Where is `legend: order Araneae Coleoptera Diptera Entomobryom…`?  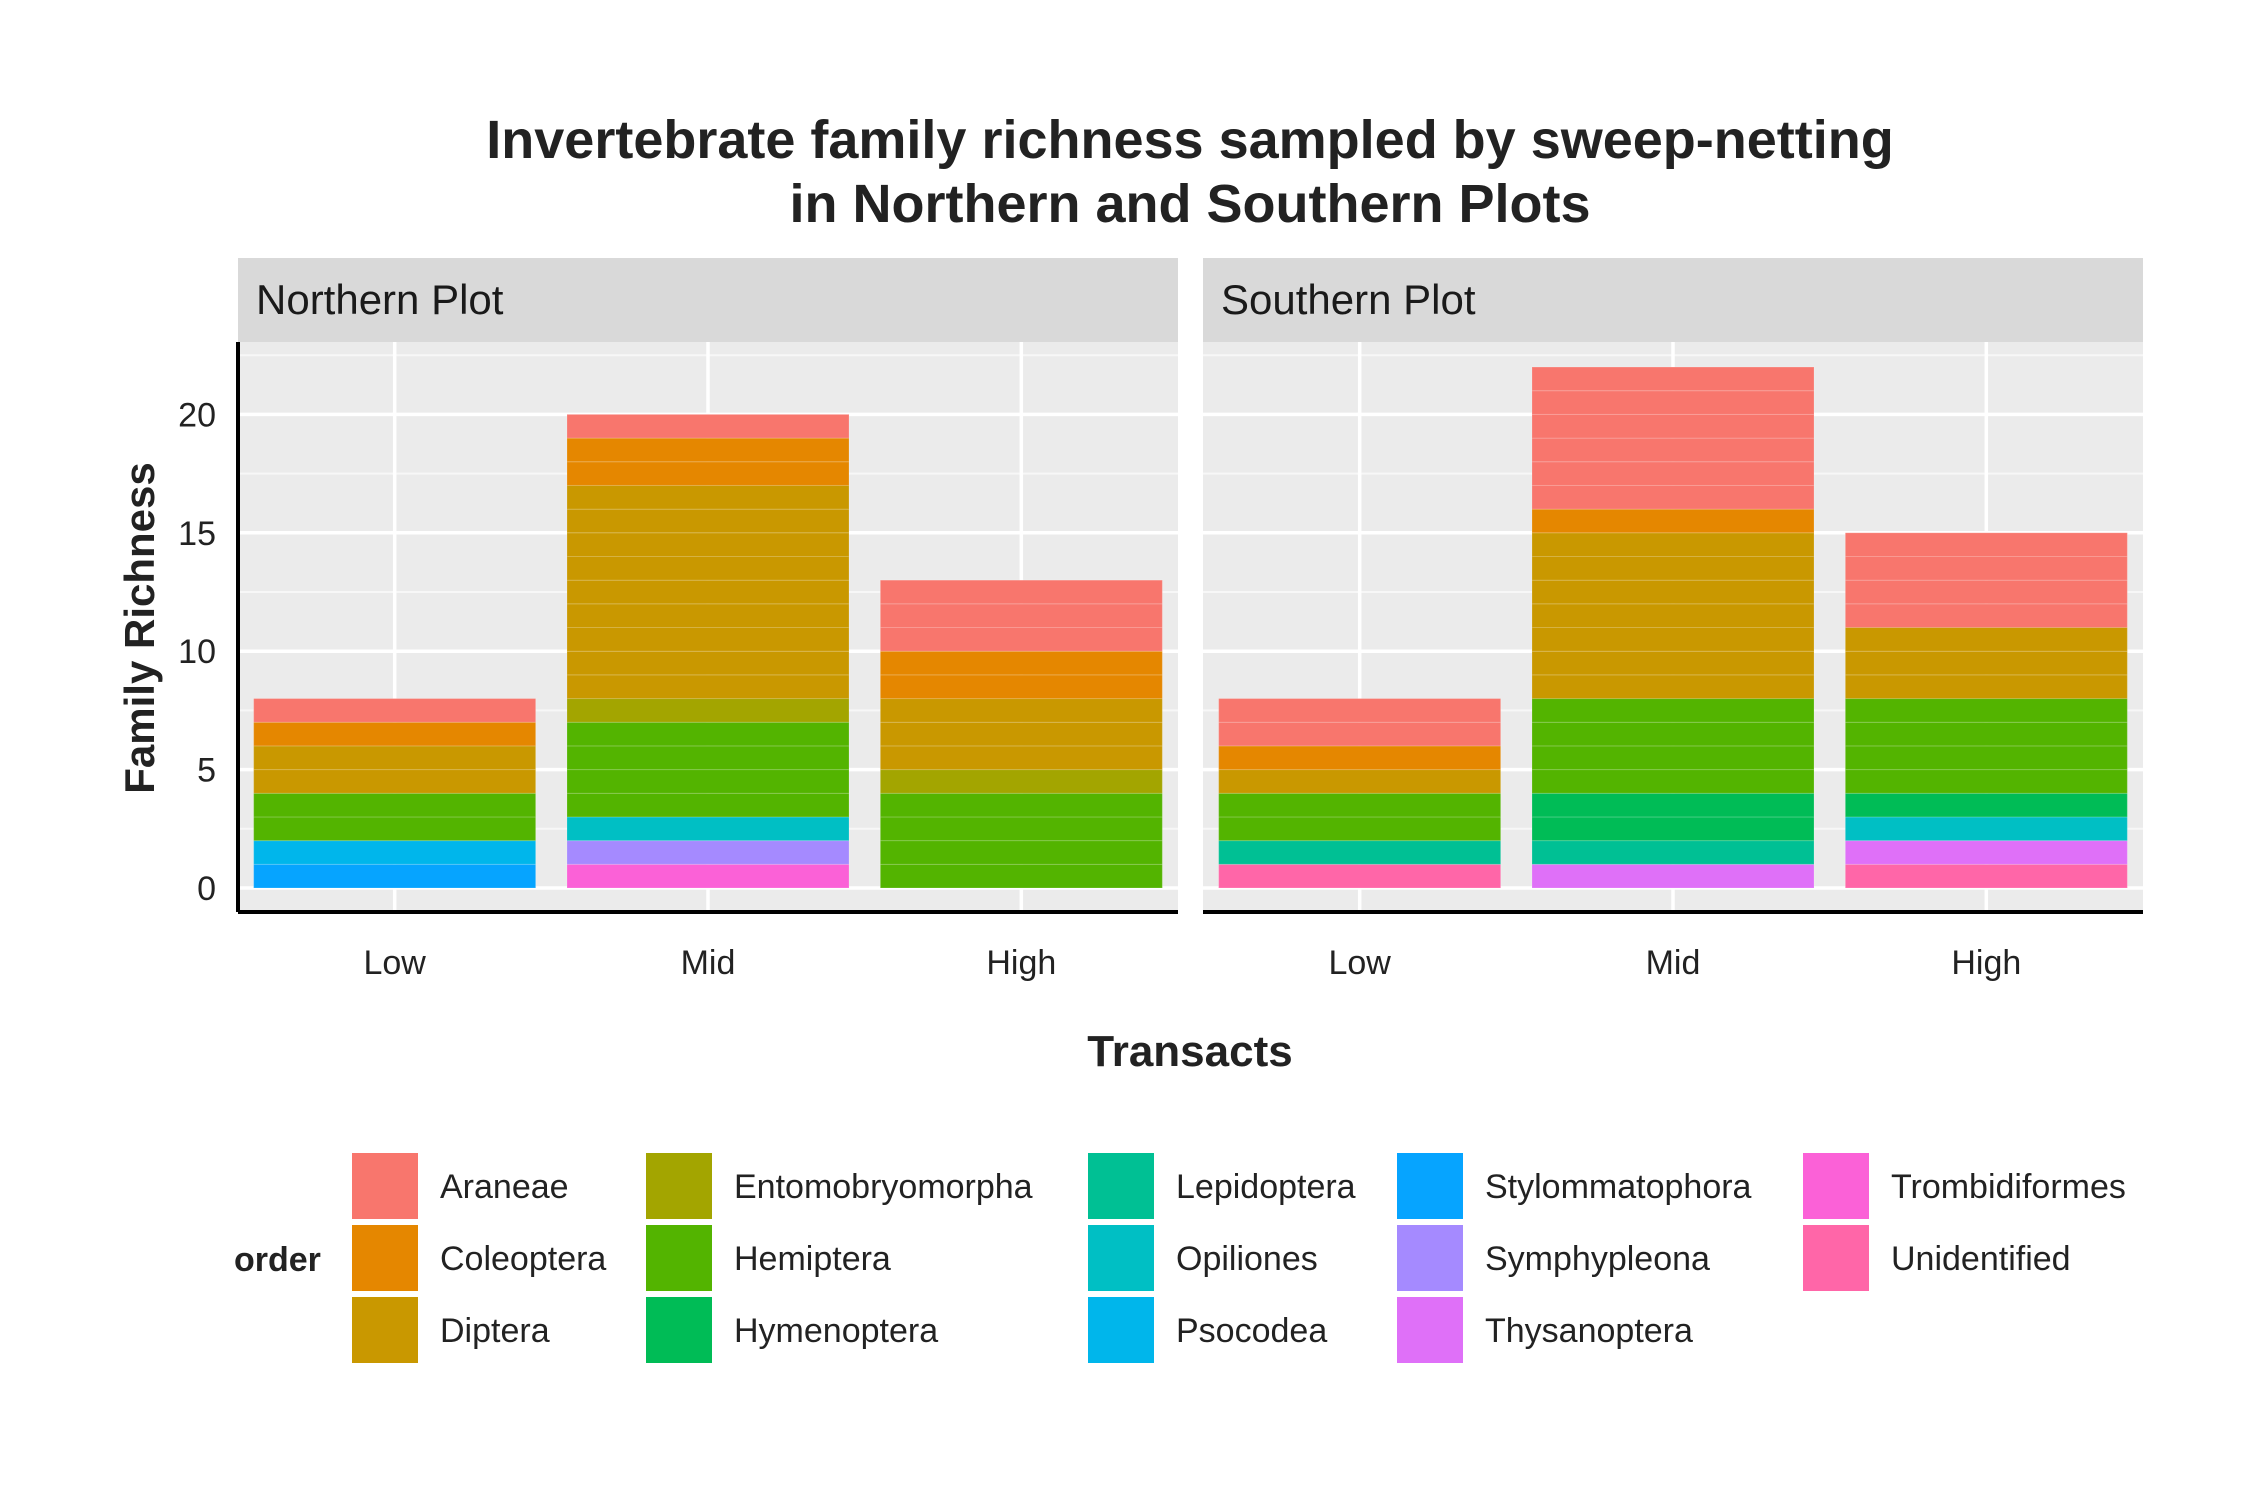 legend: order Araneae Coleoptera Diptera Entomobryom… is located at coordinates (1180, 1258).